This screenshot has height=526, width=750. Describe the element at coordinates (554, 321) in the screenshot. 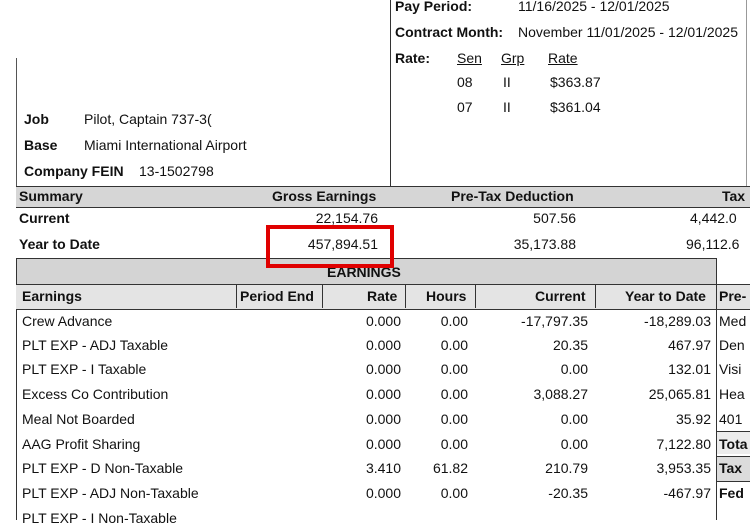

I see `earning-current: -17,797.35` at that location.